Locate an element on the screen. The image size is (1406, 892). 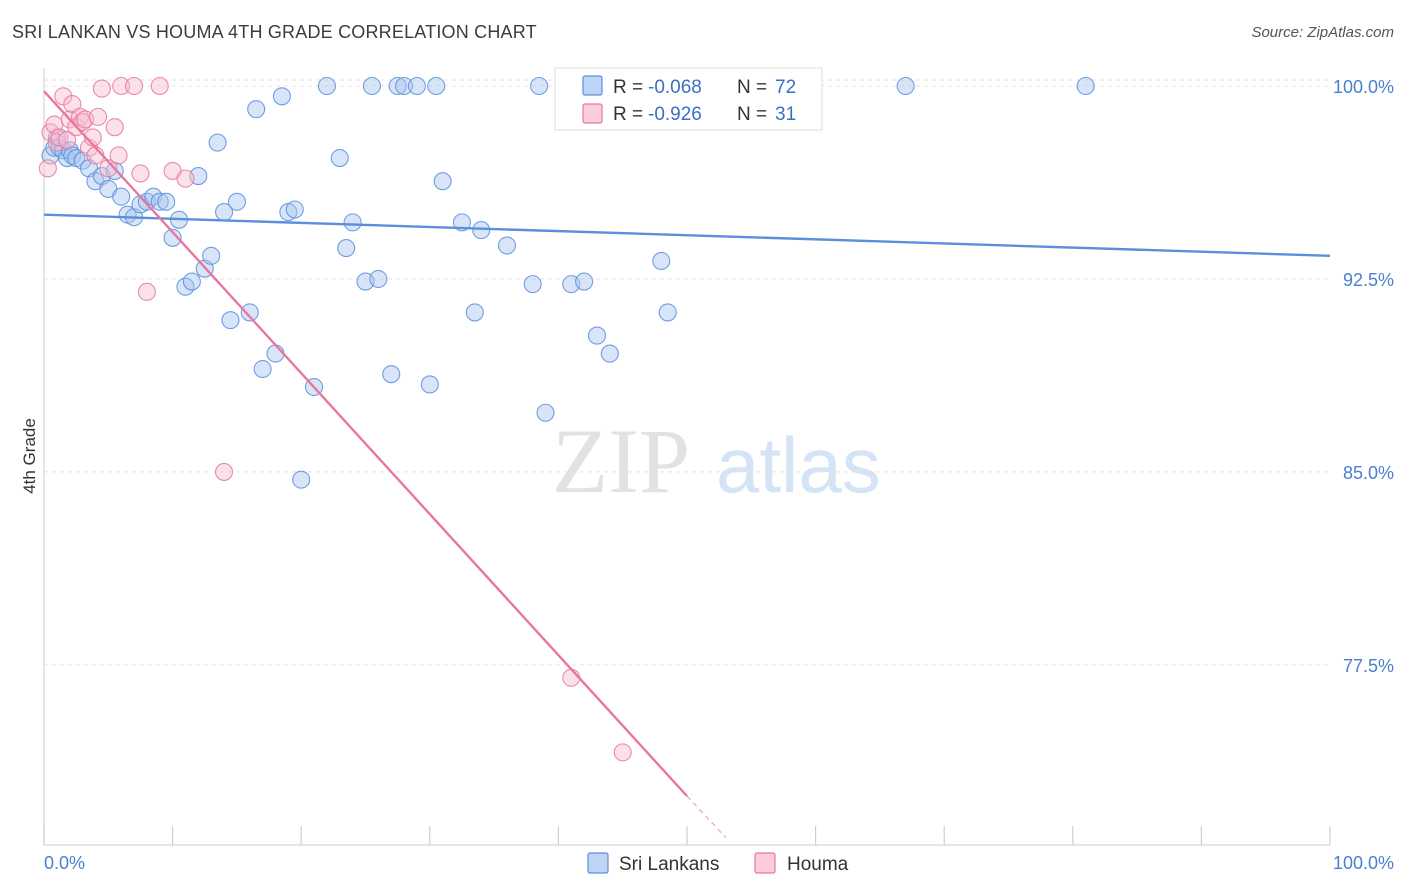
legend-swatch-houma is located at coordinates (592, 113).